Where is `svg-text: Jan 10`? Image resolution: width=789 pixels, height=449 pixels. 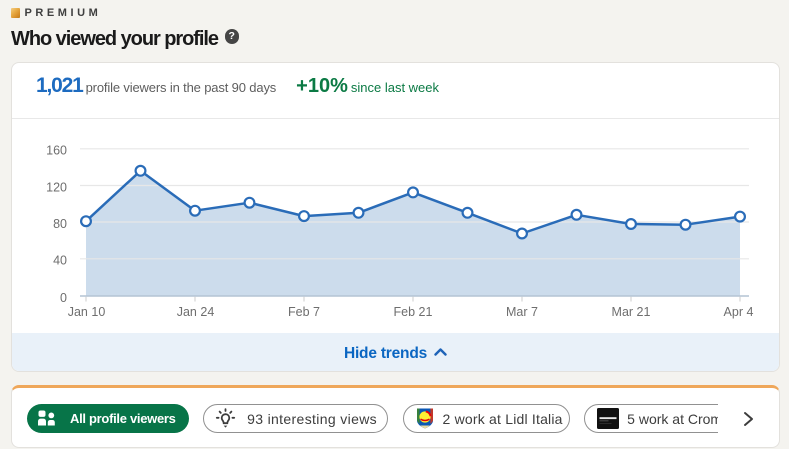
svg-text: Jan 10 is located at coordinates (87, 312).